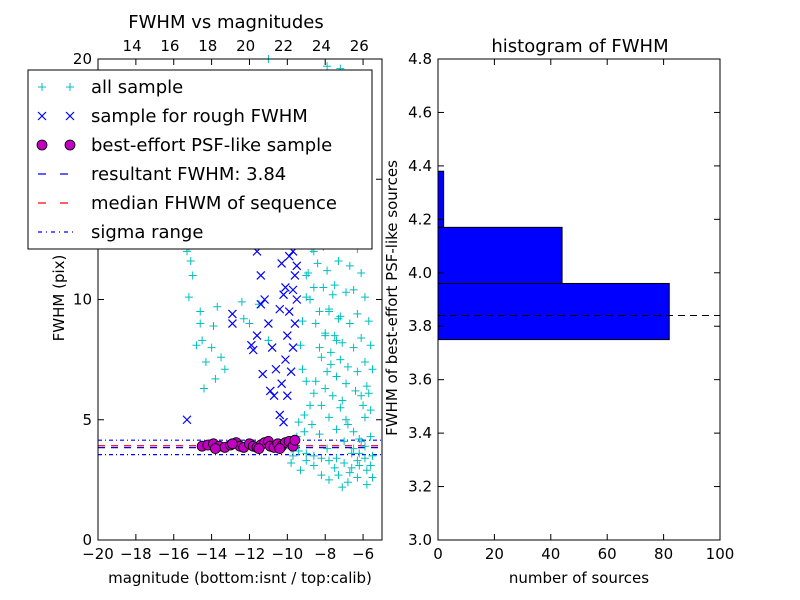  I want to click on x-tick-label: −12, so click(250, 554).